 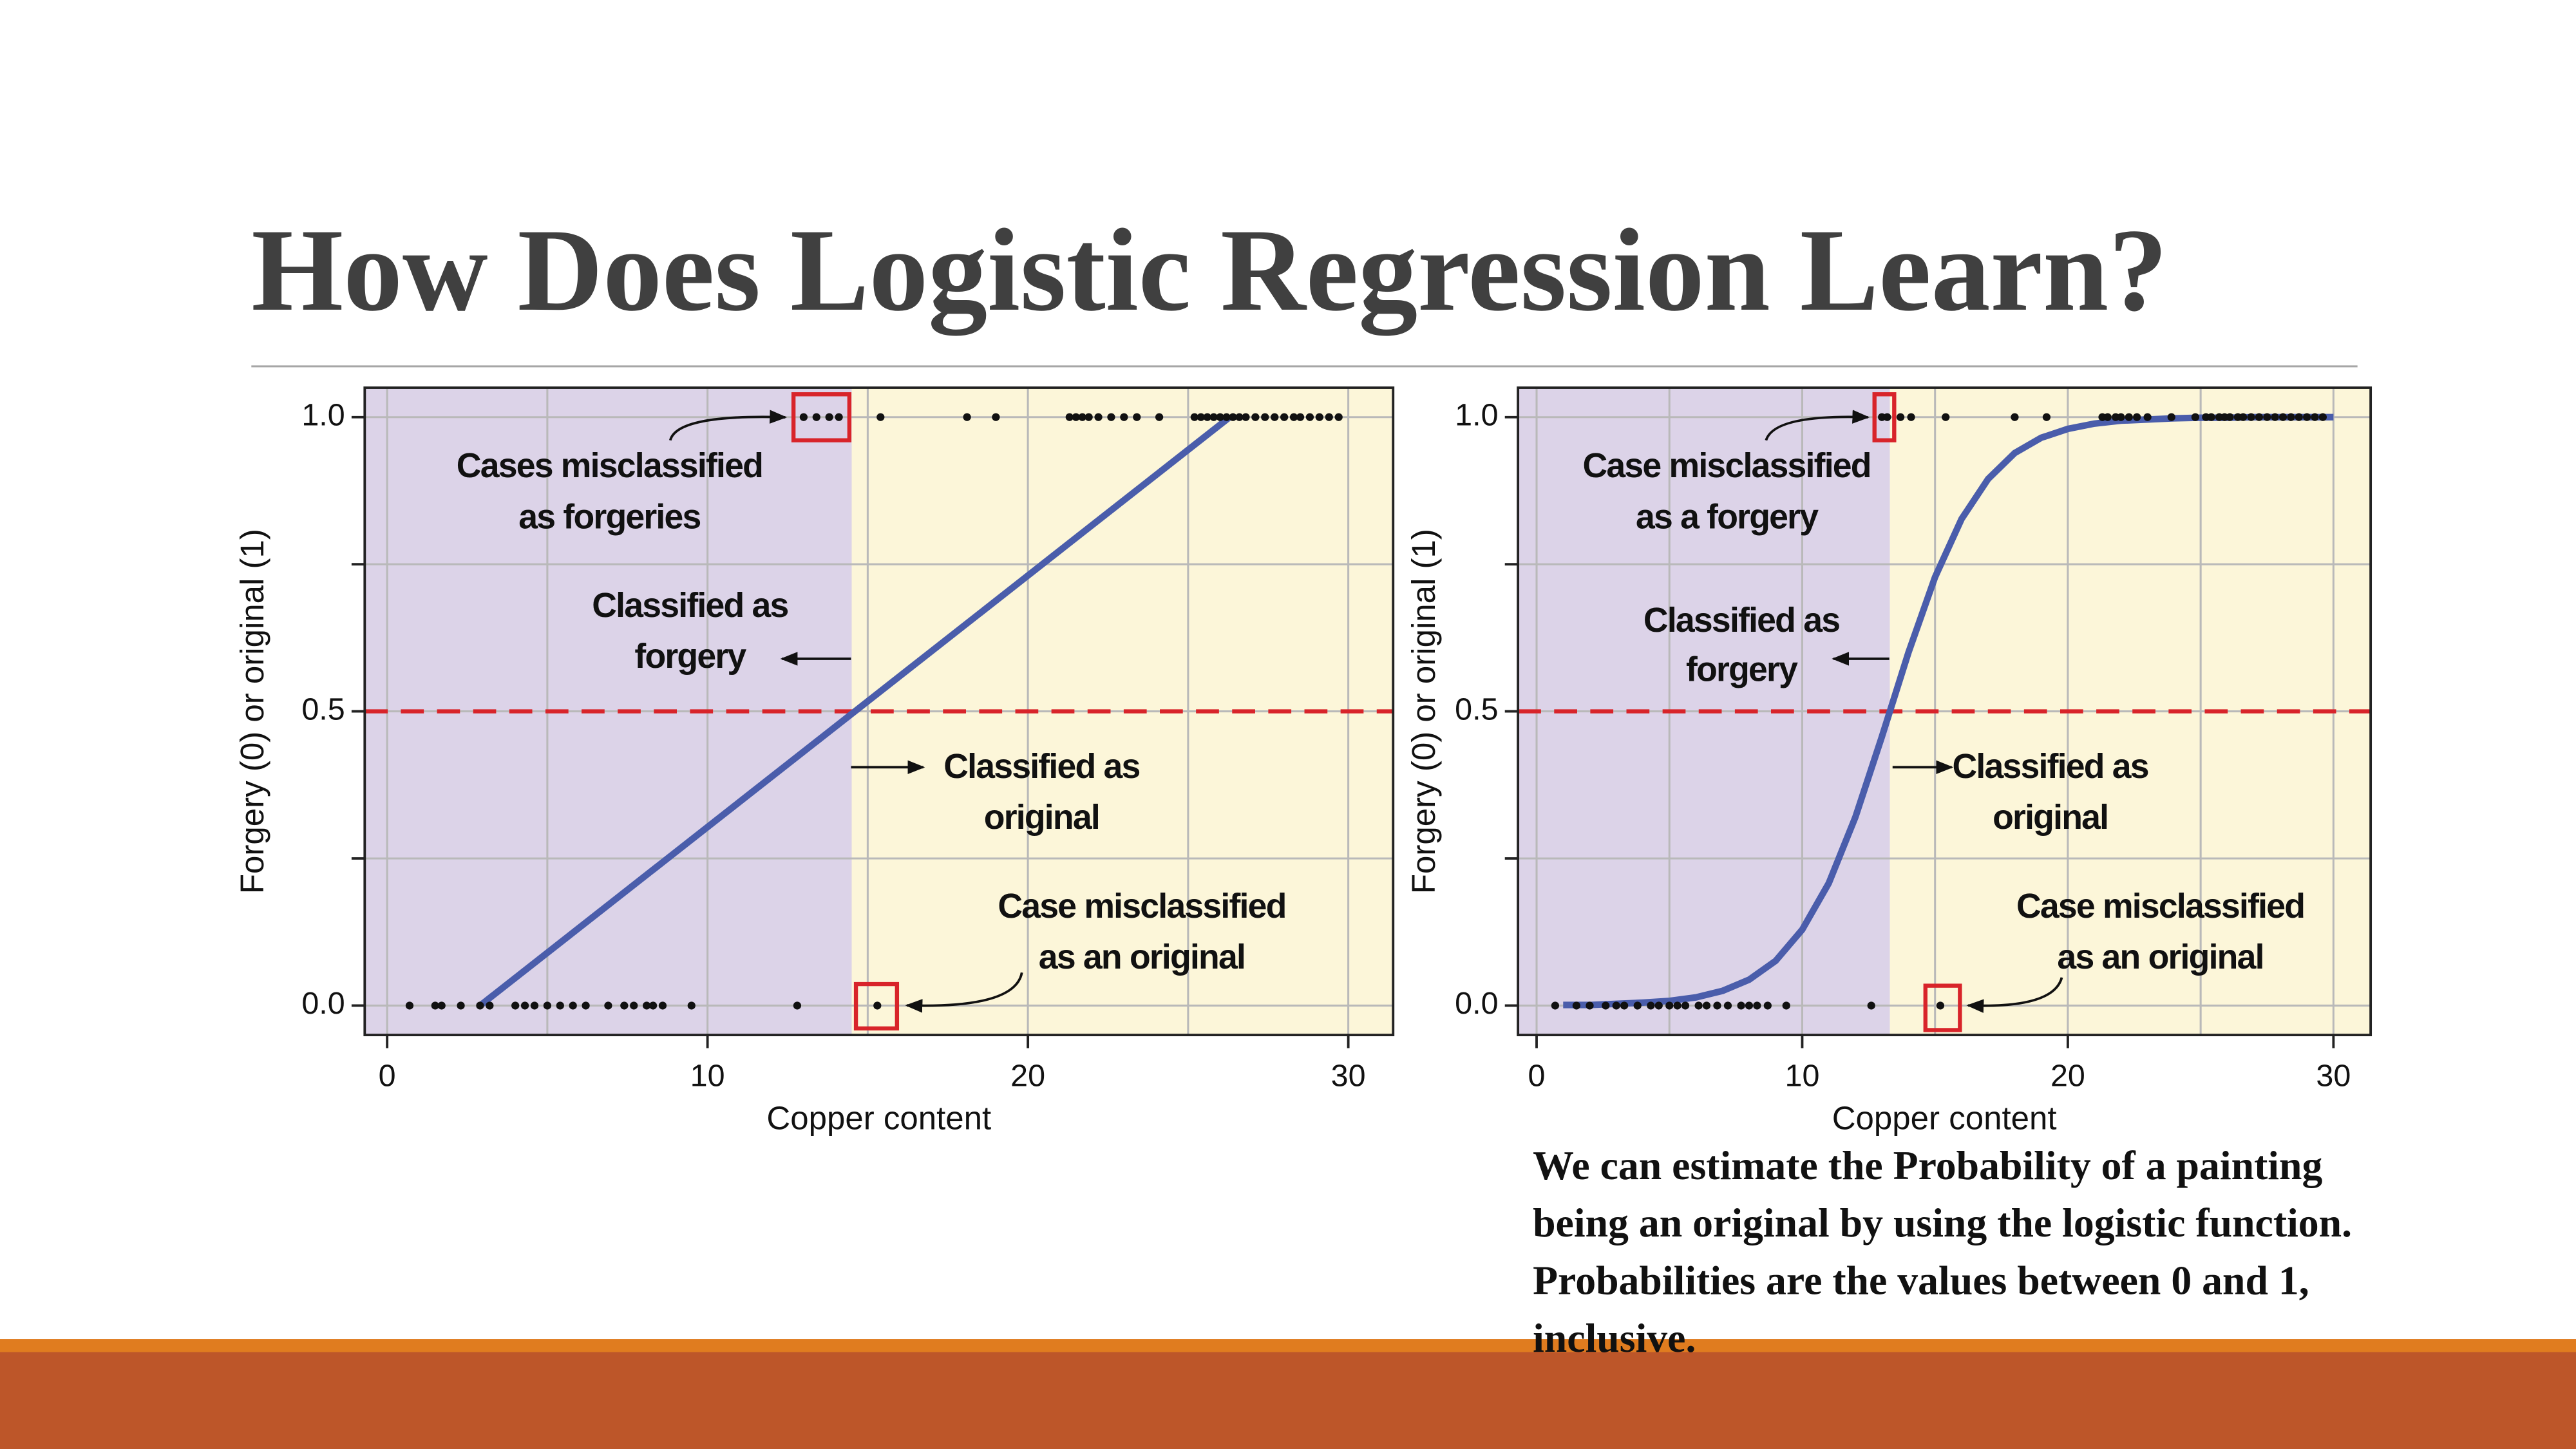 What do you see at coordinates (609, 466) in the screenshot?
I see `annotation: Cases misclassified` at bounding box center [609, 466].